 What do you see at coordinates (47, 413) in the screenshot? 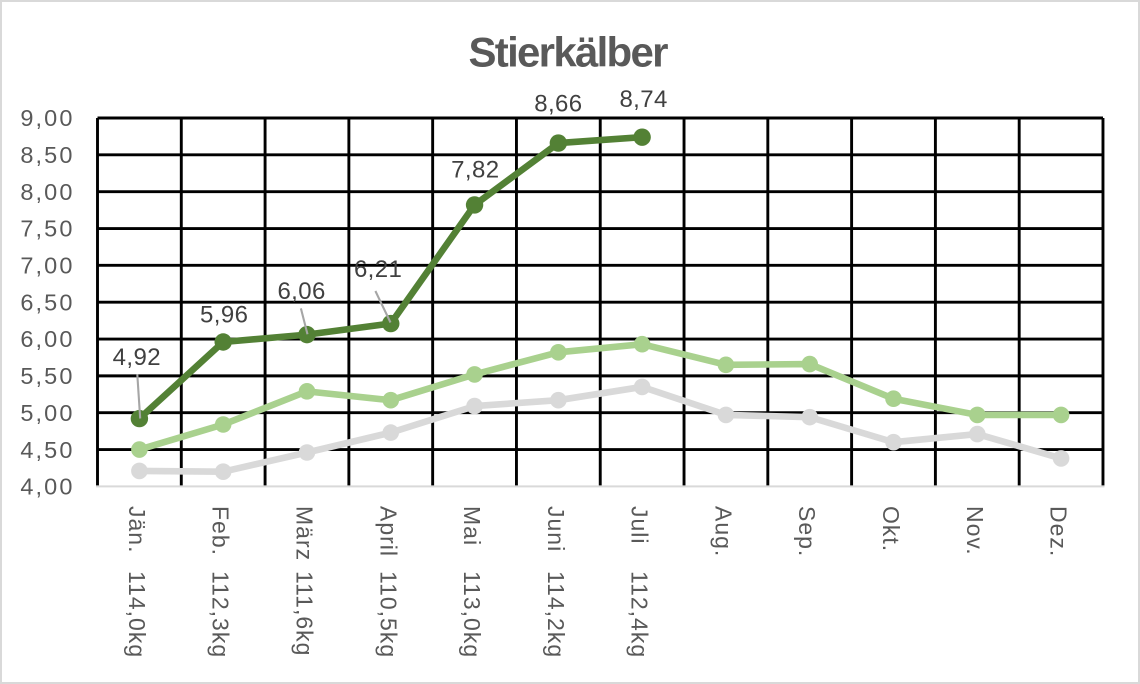
I see `svg-text: 5,00` at bounding box center [47, 413].